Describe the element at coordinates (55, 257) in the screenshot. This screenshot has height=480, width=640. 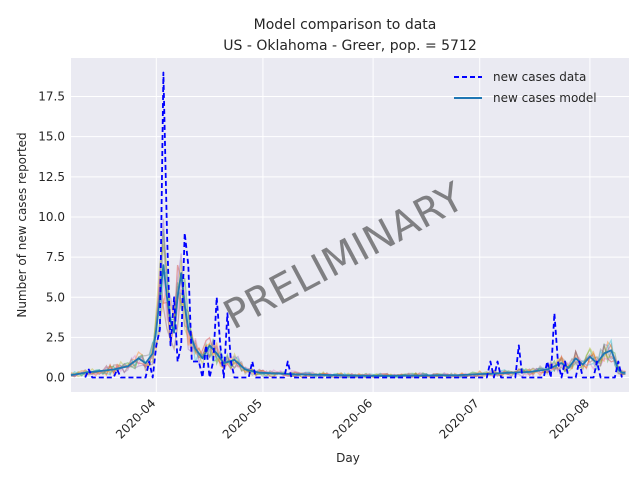
I see `y-tick-label: 7.5` at that location.